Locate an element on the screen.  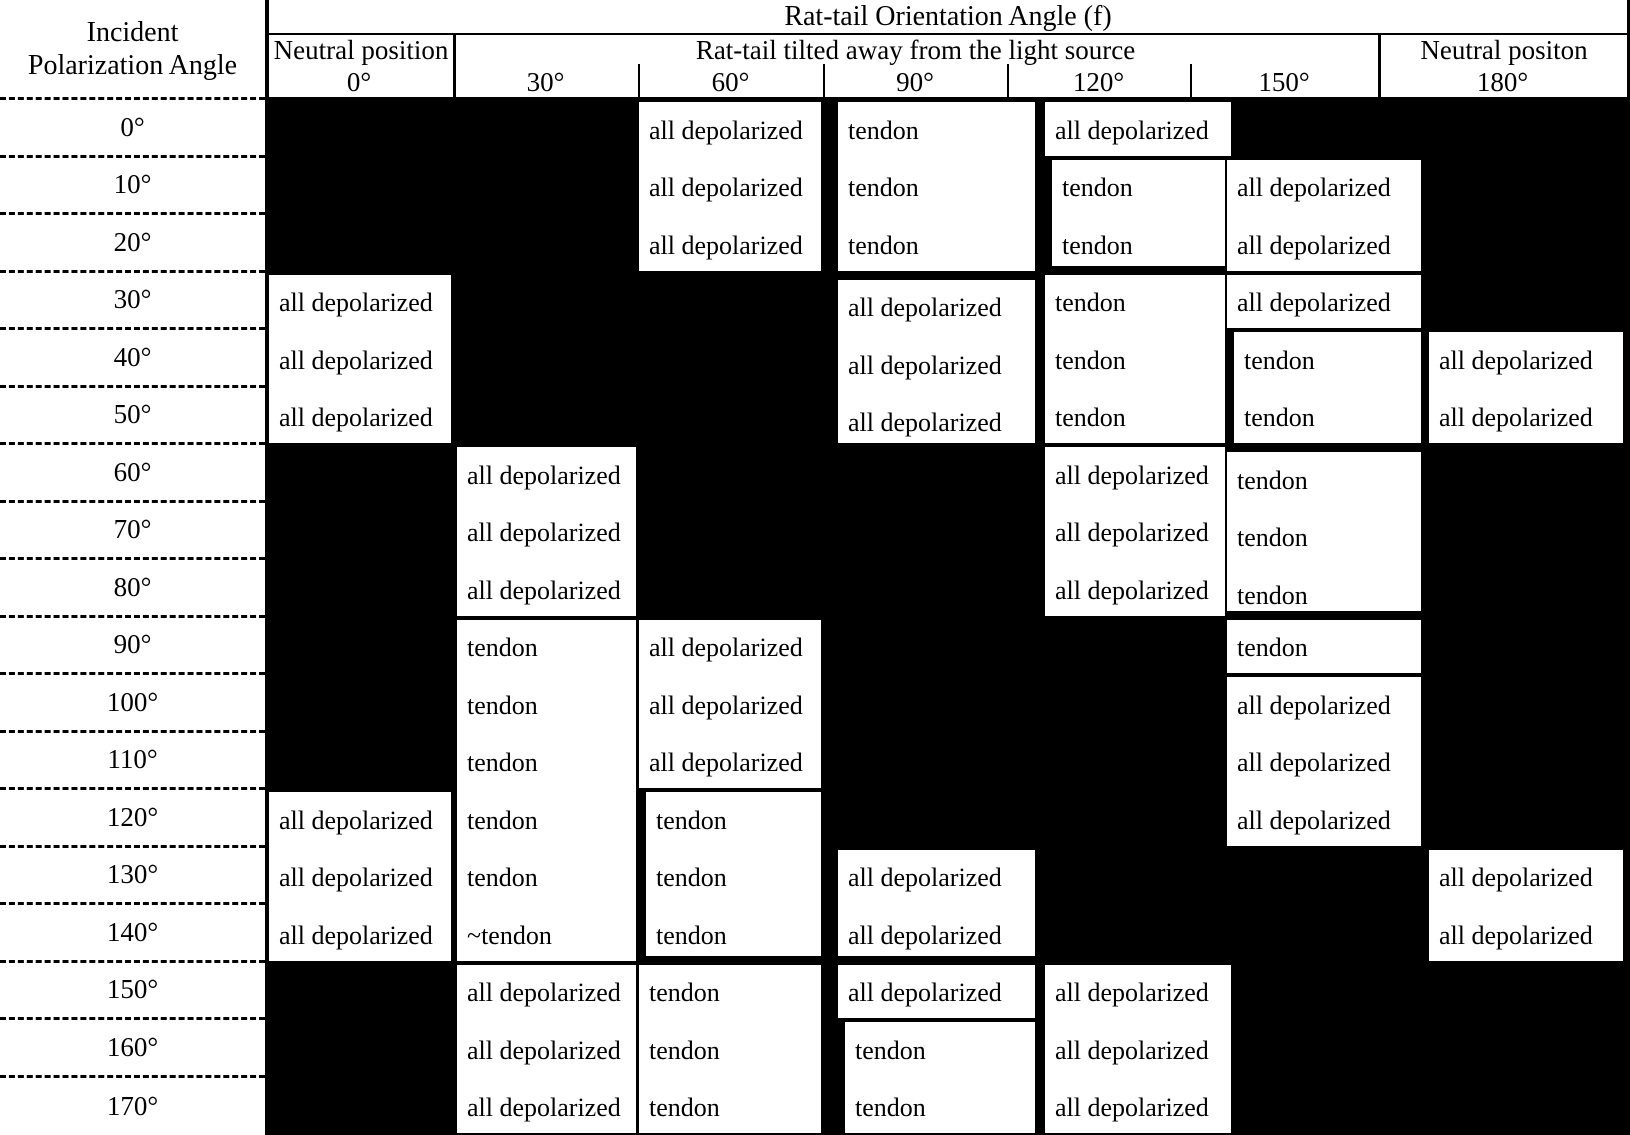
tick-label-150: 150° is located at coordinates (1284, 81).